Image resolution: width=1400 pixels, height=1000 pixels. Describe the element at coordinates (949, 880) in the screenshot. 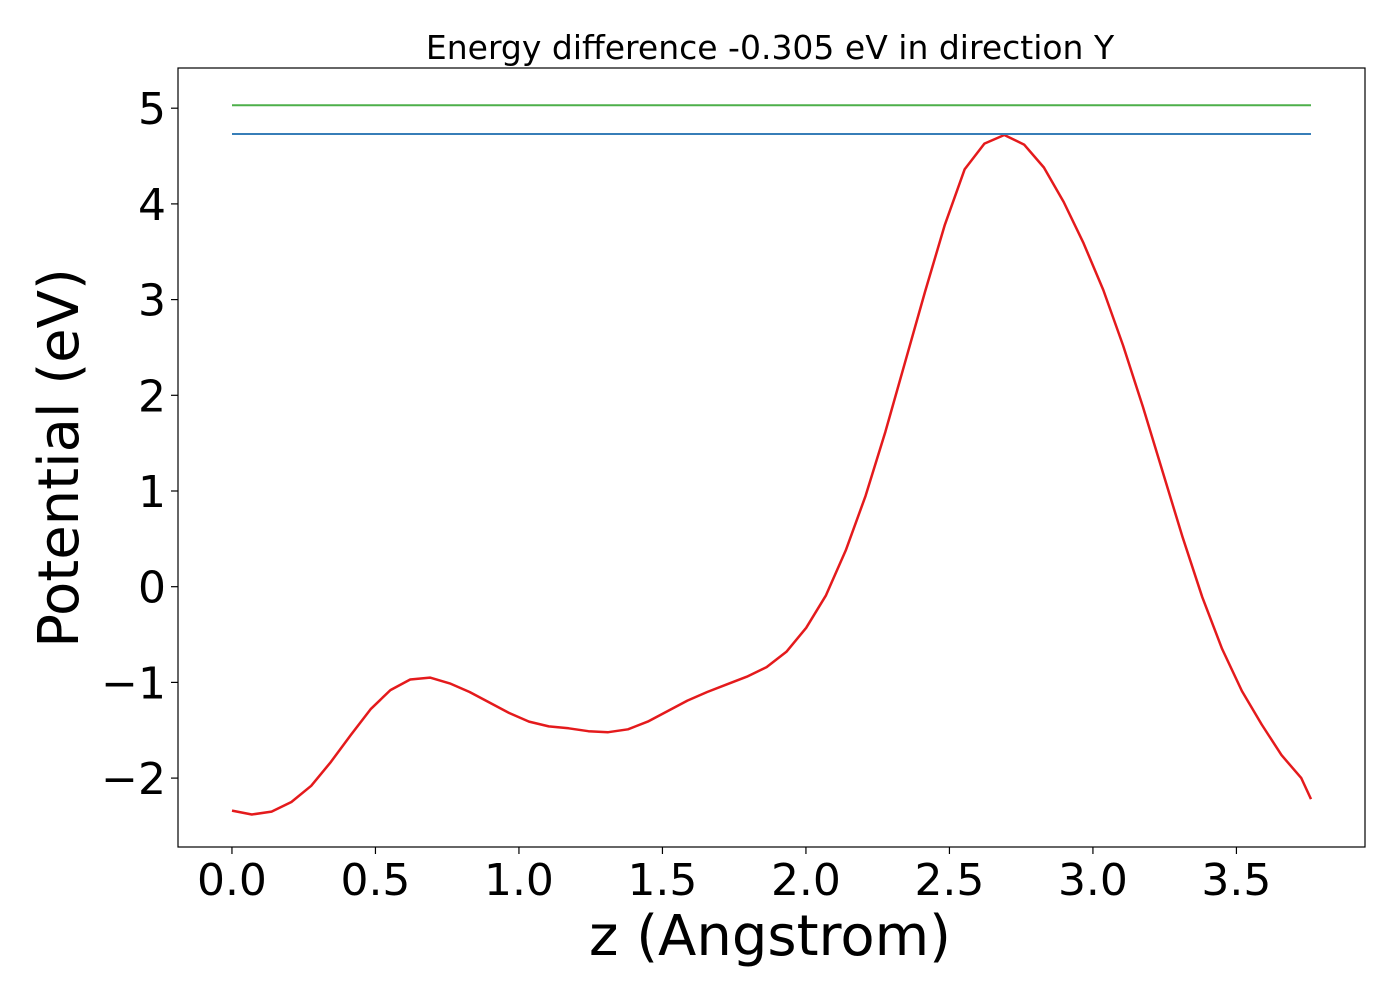

I see `x-tick-label: 2.5` at that location.